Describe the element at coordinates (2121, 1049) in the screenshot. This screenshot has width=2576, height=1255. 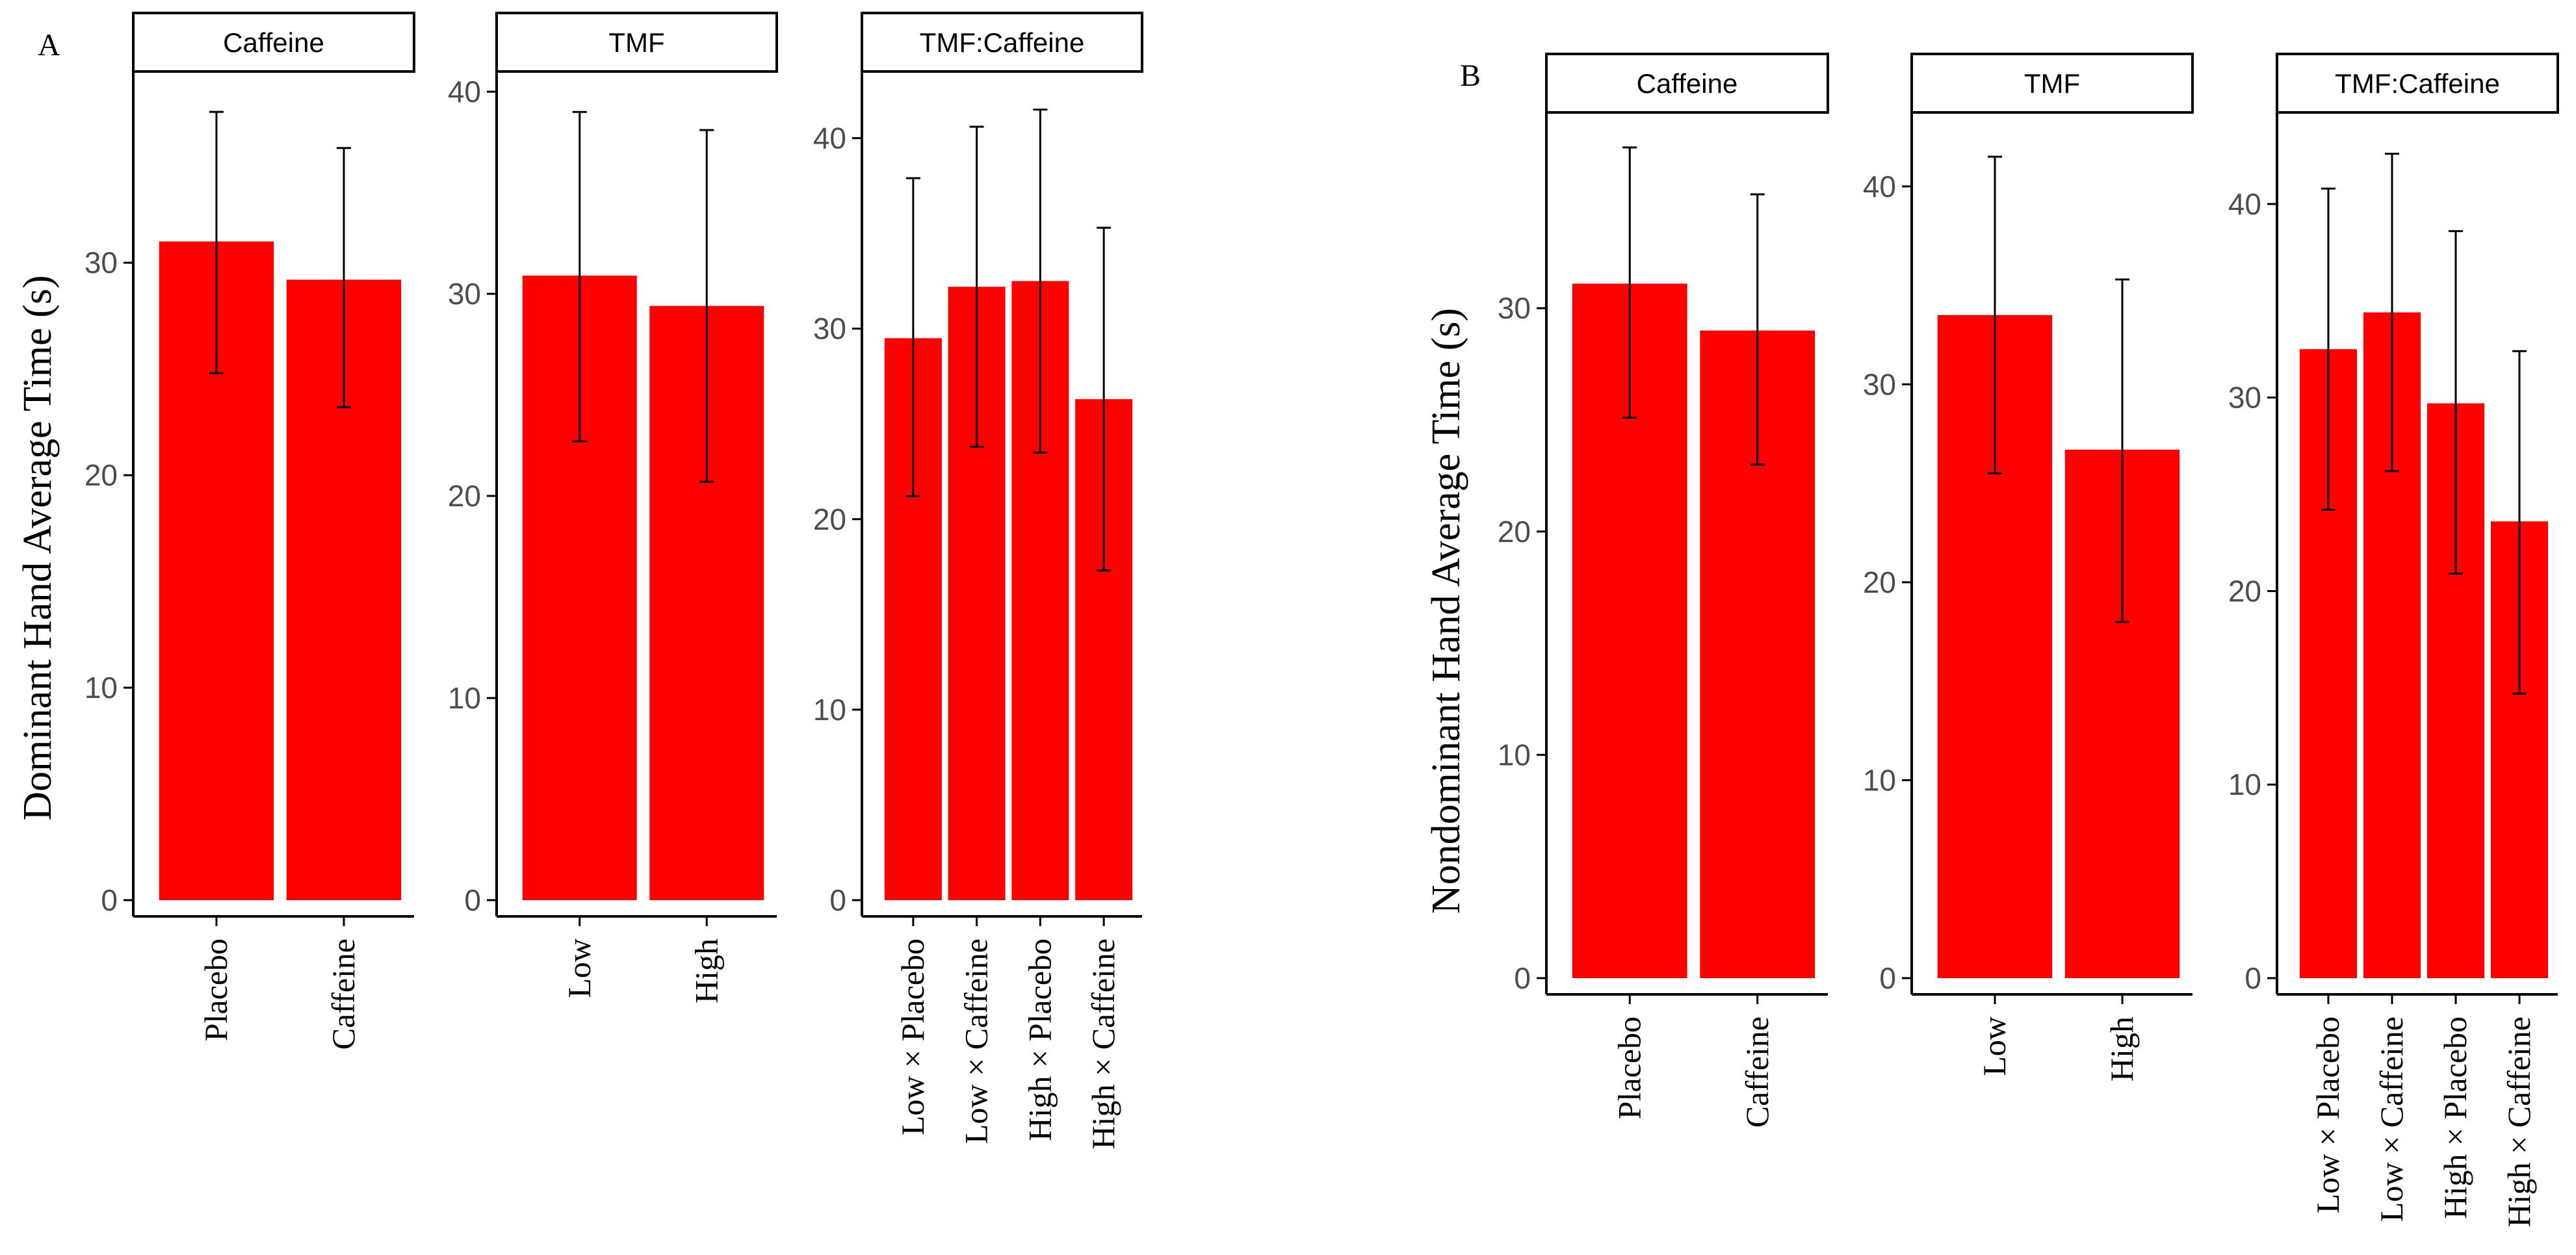
I see `x-label-b-tmf-high: High` at that location.